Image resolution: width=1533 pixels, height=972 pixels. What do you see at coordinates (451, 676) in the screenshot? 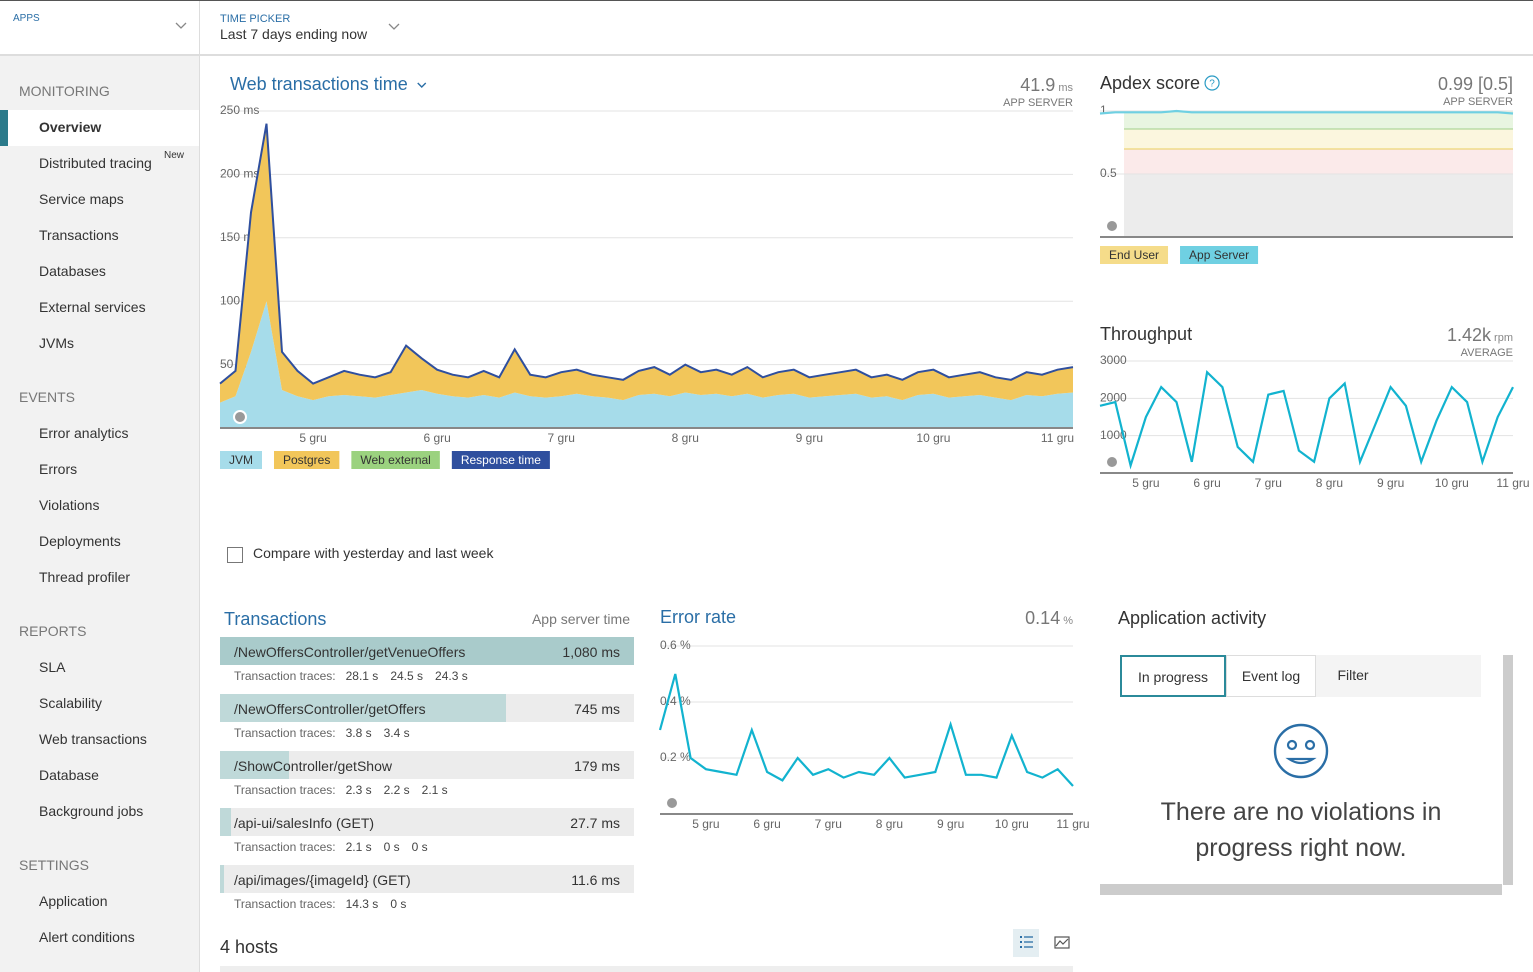
I see `trace-value: 24.3 s` at bounding box center [451, 676].